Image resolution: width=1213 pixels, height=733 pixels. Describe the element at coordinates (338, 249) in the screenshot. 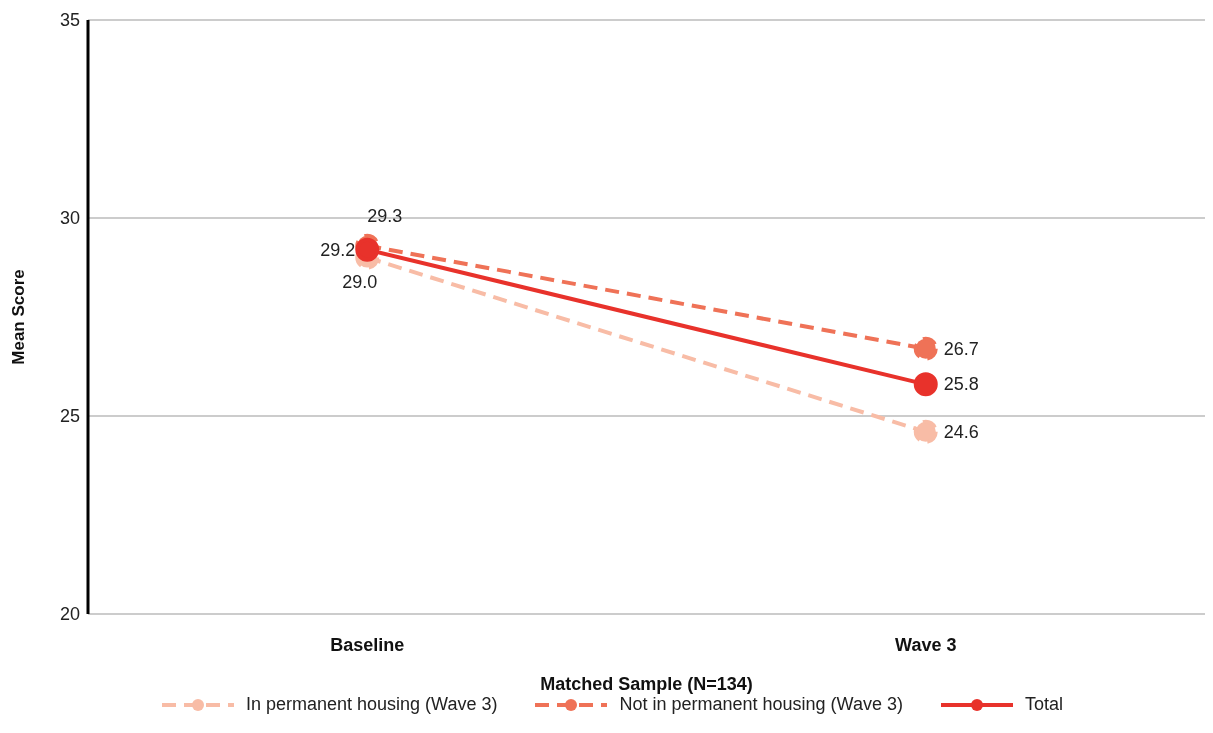

I see `data-label: 29.2` at that location.